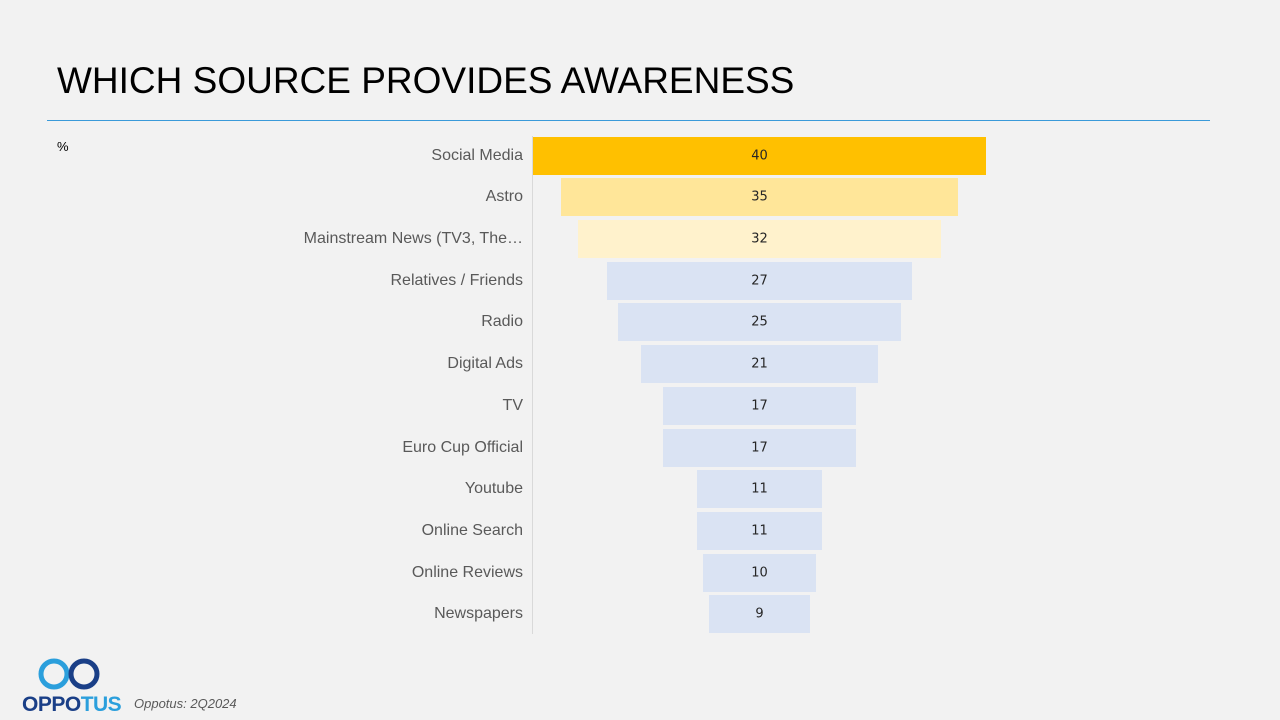 The height and width of the screenshot is (720, 1280). I want to click on category-label: TV, so click(512, 405).